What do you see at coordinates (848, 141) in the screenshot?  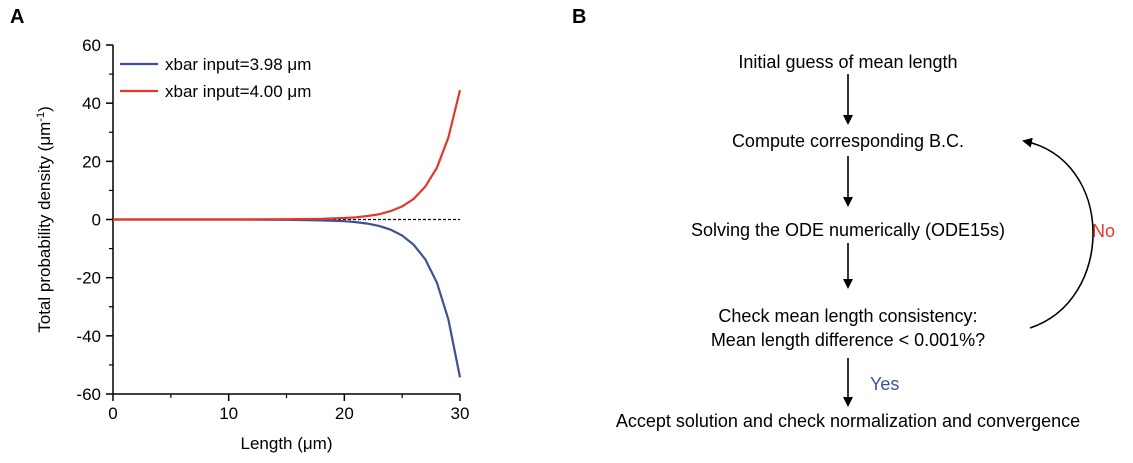 I see `flow-step-compute-bc: Compute corresponding B.C.` at bounding box center [848, 141].